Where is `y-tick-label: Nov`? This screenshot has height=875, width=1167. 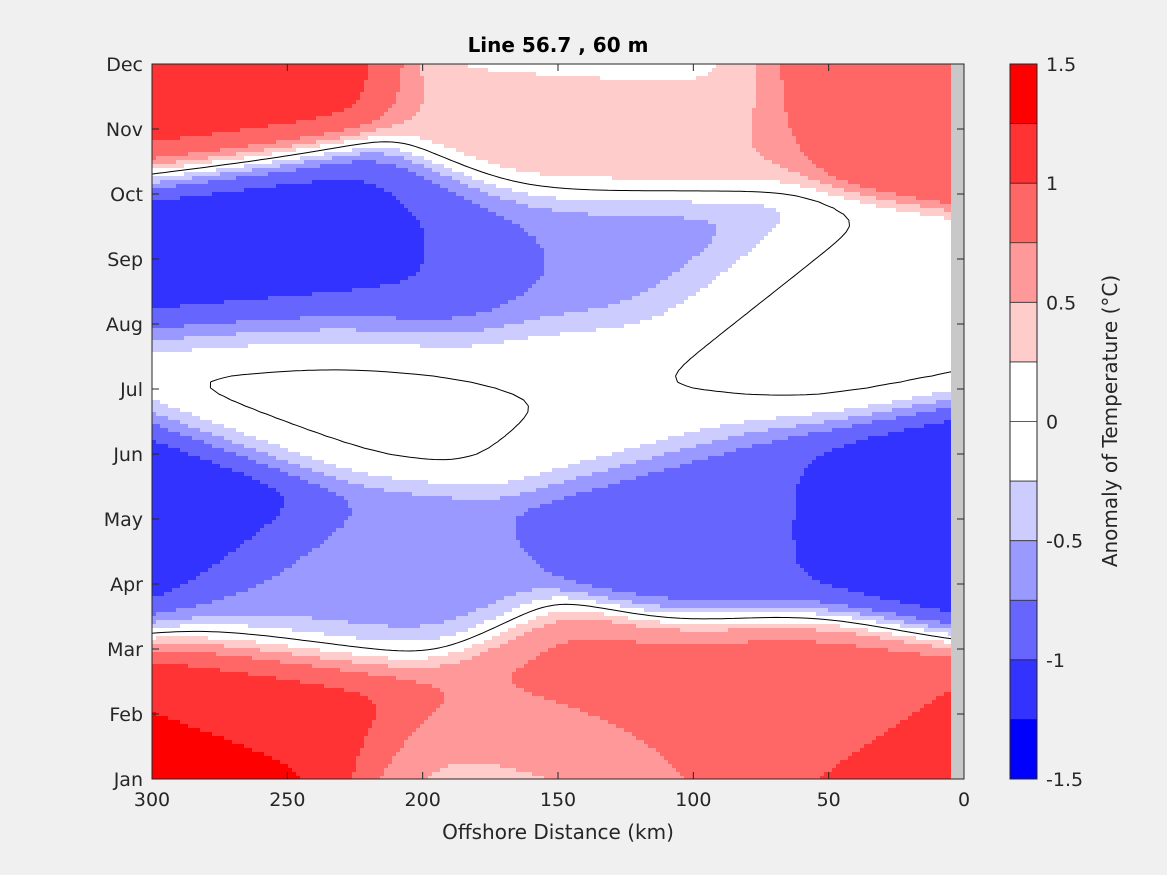
y-tick-label: Nov is located at coordinates (124, 130).